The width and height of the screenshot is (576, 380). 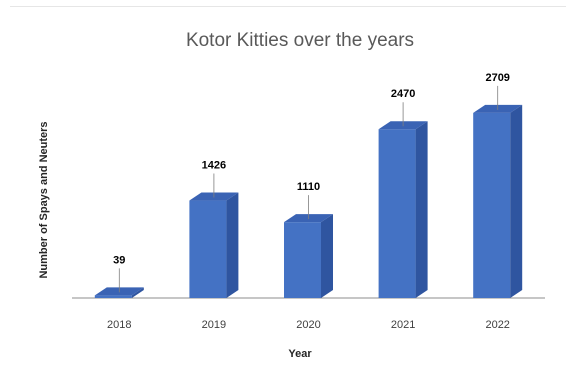 I want to click on data-label-2022: 2709, so click(x=497, y=78).